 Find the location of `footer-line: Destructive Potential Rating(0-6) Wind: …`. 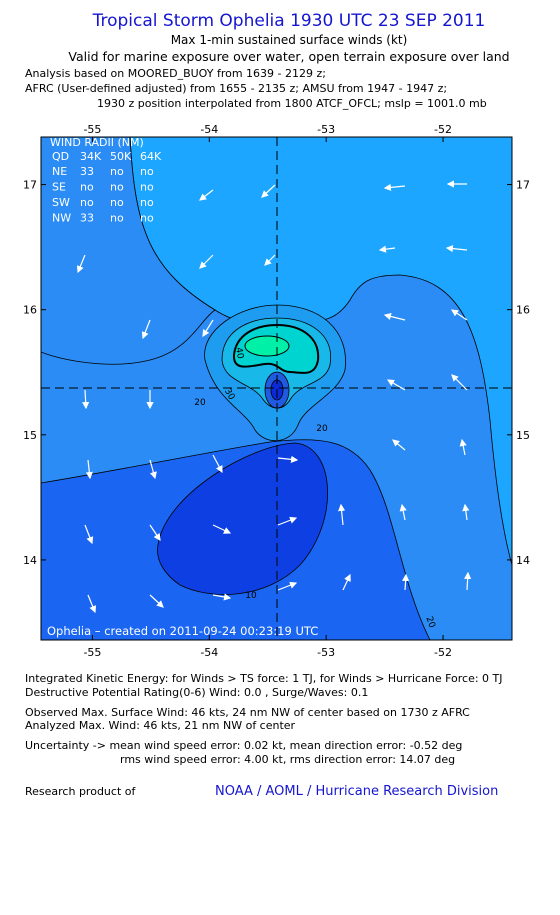

footer-line: Destructive Potential Rating(0-6) Wind: … is located at coordinates (196, 692).